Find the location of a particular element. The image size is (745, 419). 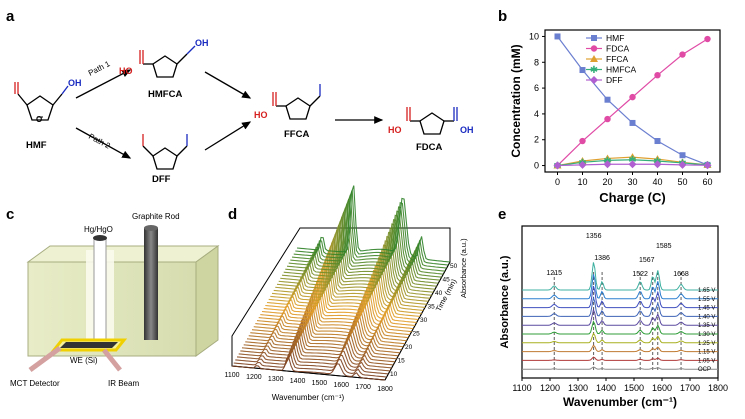

y-tick-label: 10 is located at coordinates (534, 36).